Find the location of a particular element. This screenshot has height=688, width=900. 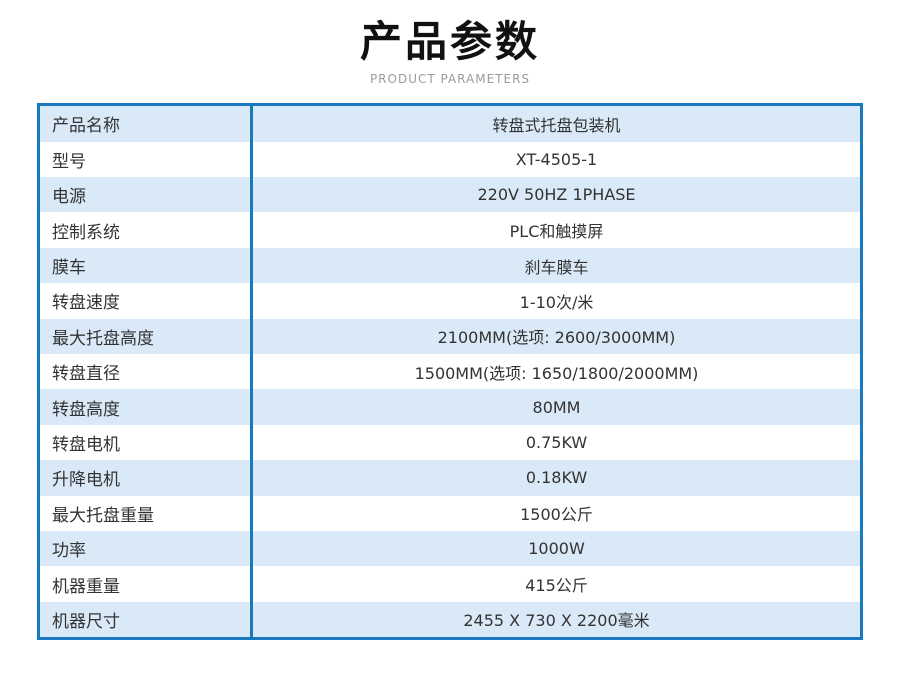

table-row: 转盘速度 1-10次/米 is located at coordinates (450, 301).